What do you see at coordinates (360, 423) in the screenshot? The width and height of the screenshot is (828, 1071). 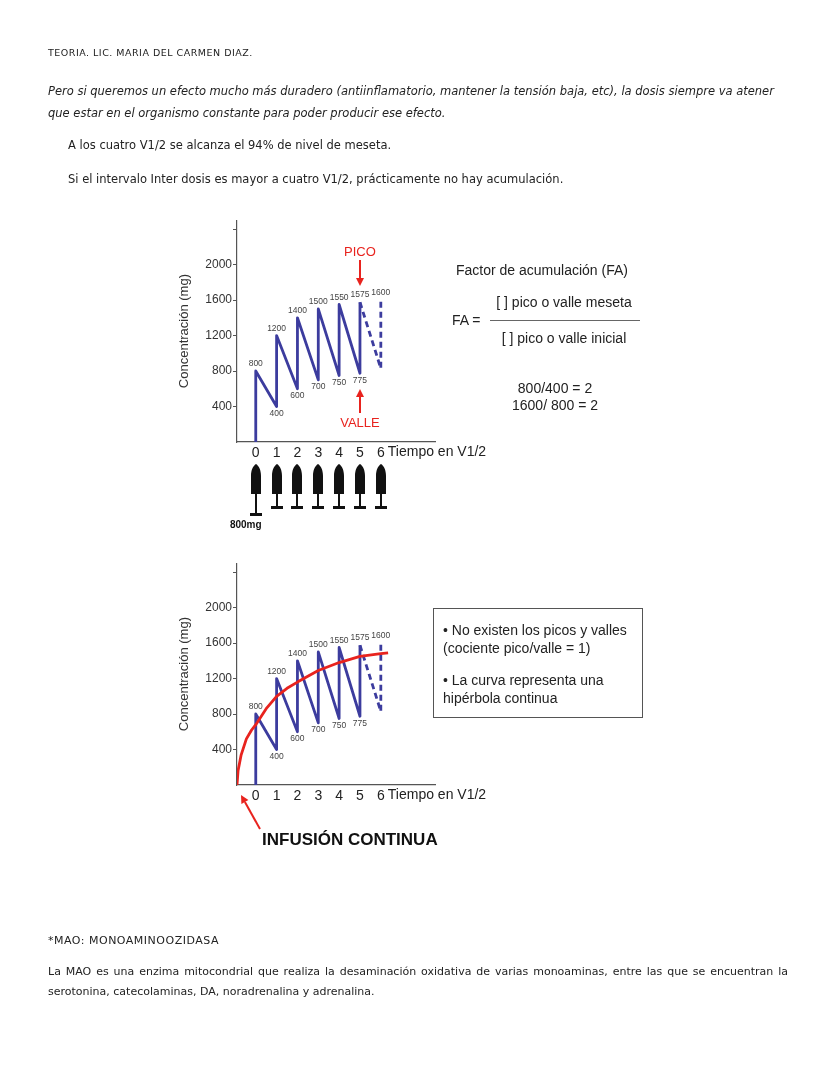 I see `annotation: VALLE` at bounding box center [360, 423].